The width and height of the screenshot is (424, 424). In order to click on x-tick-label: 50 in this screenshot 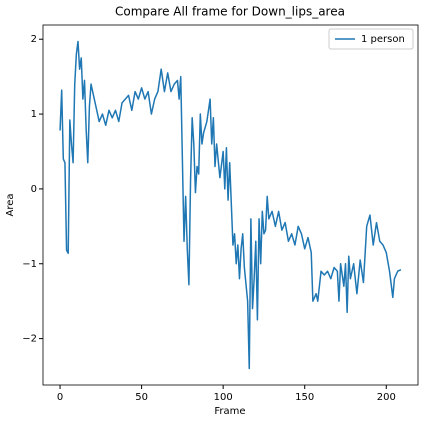, I will do `click(141, 397)`.